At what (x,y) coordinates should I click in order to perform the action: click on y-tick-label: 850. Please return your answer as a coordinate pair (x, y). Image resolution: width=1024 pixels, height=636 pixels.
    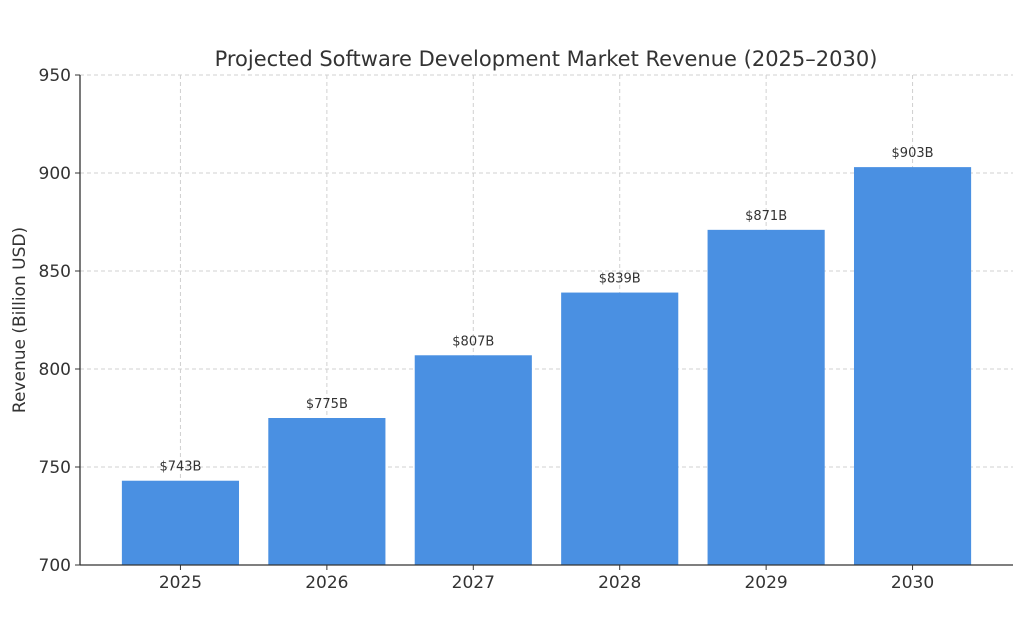
    Looking at the image, I should click on (55, 272).